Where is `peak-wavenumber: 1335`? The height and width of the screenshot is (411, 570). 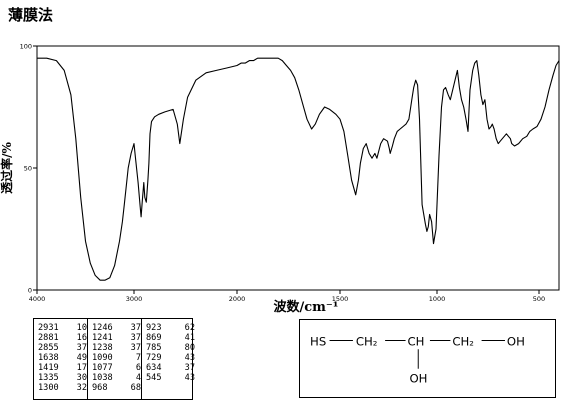
peak-wavenumber: 1335 is located at coordinates (48, 378).